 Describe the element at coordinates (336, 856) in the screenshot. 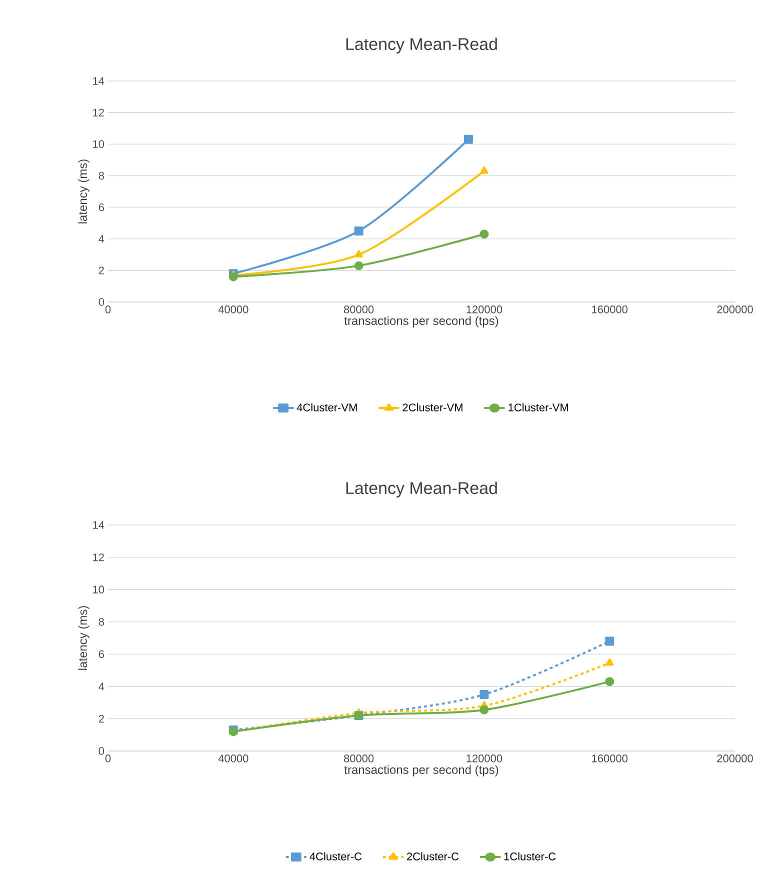

I see `legend-label: 4Cluster-C` at that location.